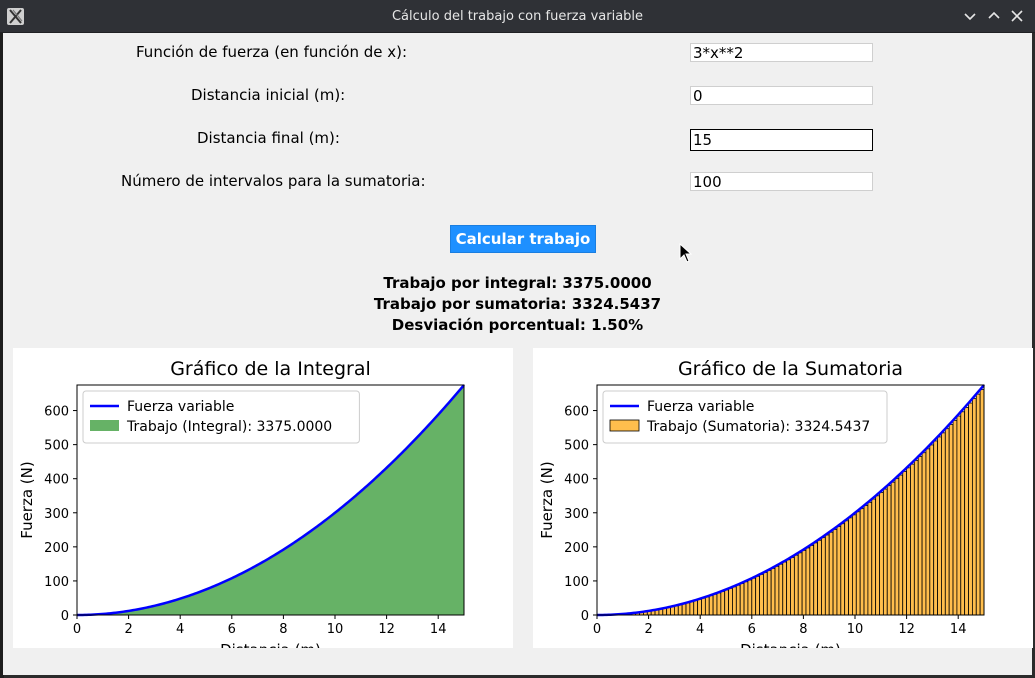 This screenshot has width=1035, height=678. I want to click on x-tick-label: 8, so click(283, 629).